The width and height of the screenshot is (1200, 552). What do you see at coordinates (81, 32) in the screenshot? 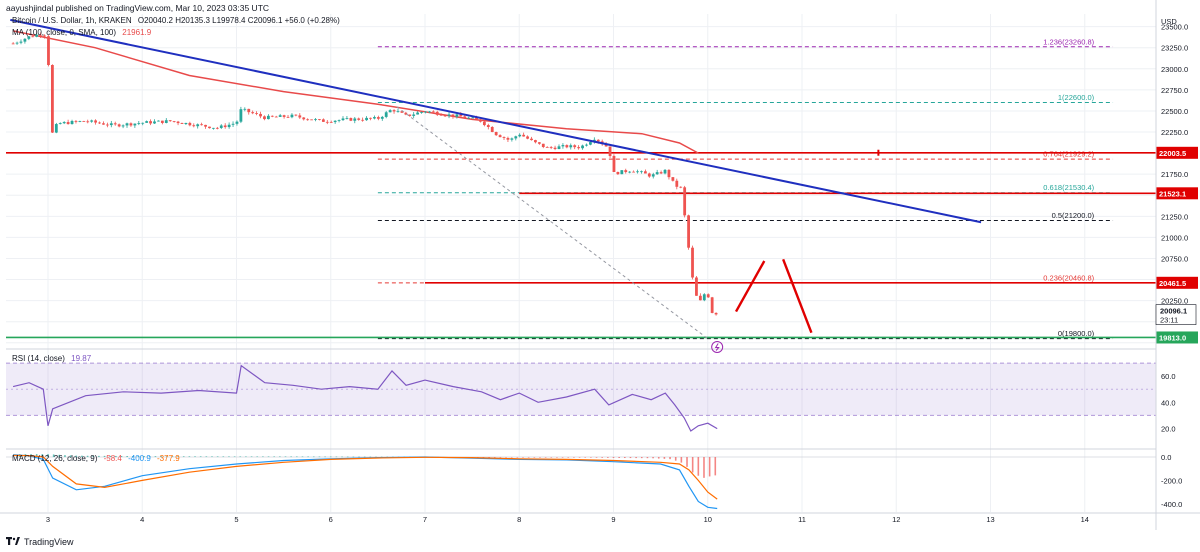
I see `ma-legend: MA (100, close, 0, SMA, 100) 21961.9` at bounding box center [81, 32].